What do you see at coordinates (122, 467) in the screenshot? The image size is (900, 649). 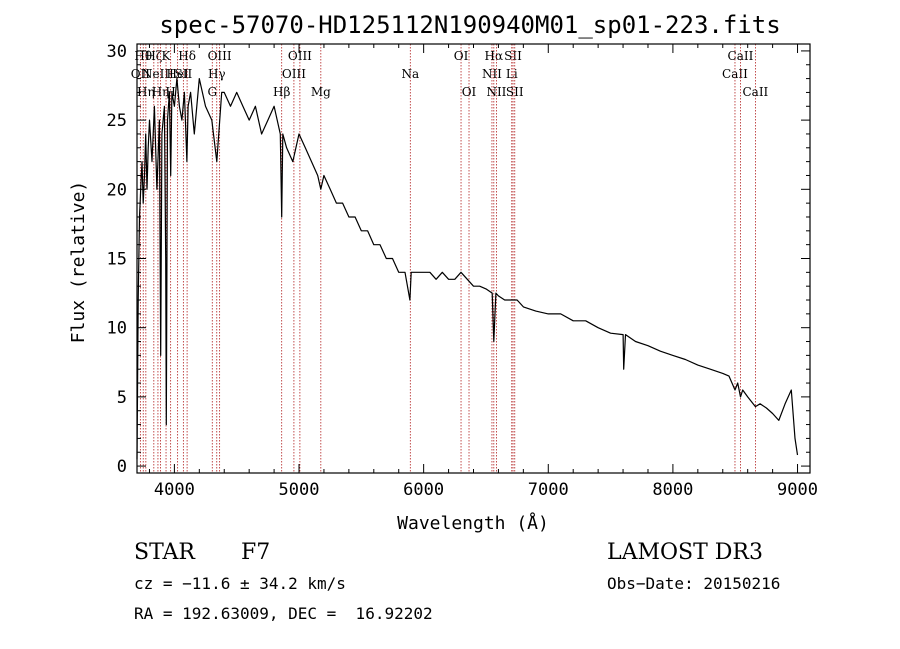 I see `y-tick-label: 0` at bounding box center [122, 467].